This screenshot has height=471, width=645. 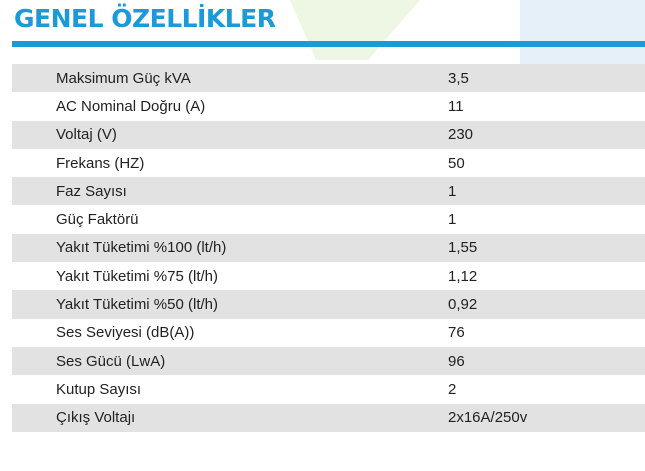 What do you see at coordinates (100, 163) in the screenshot?
I see `spec-label: Frekans (HZ)` at bounding box center [100, 163].